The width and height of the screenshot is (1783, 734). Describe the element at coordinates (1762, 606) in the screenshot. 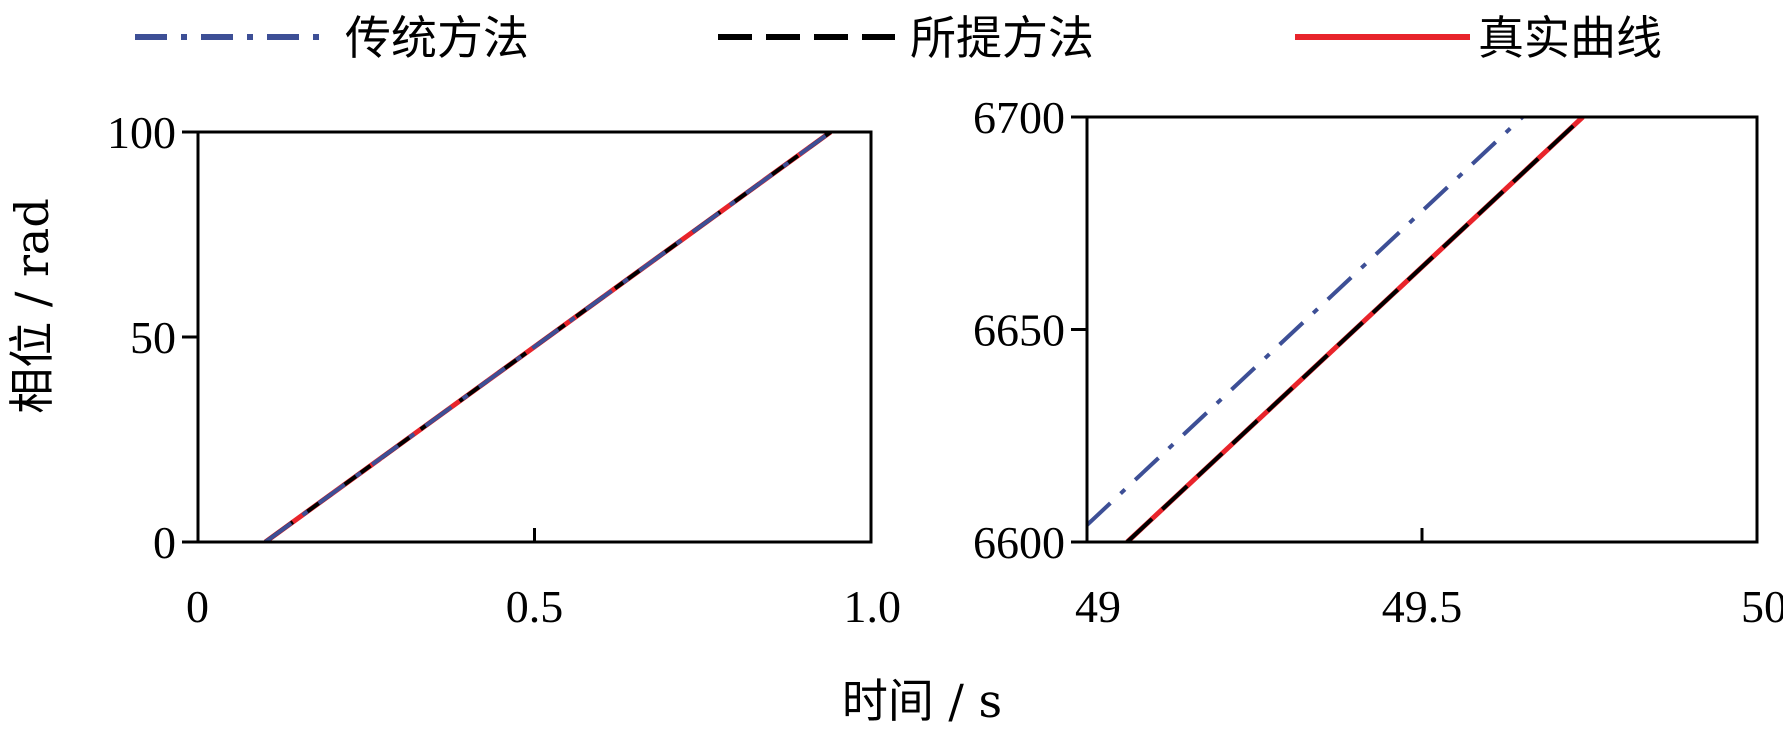

I see `x-tick-label: 50` at that location.